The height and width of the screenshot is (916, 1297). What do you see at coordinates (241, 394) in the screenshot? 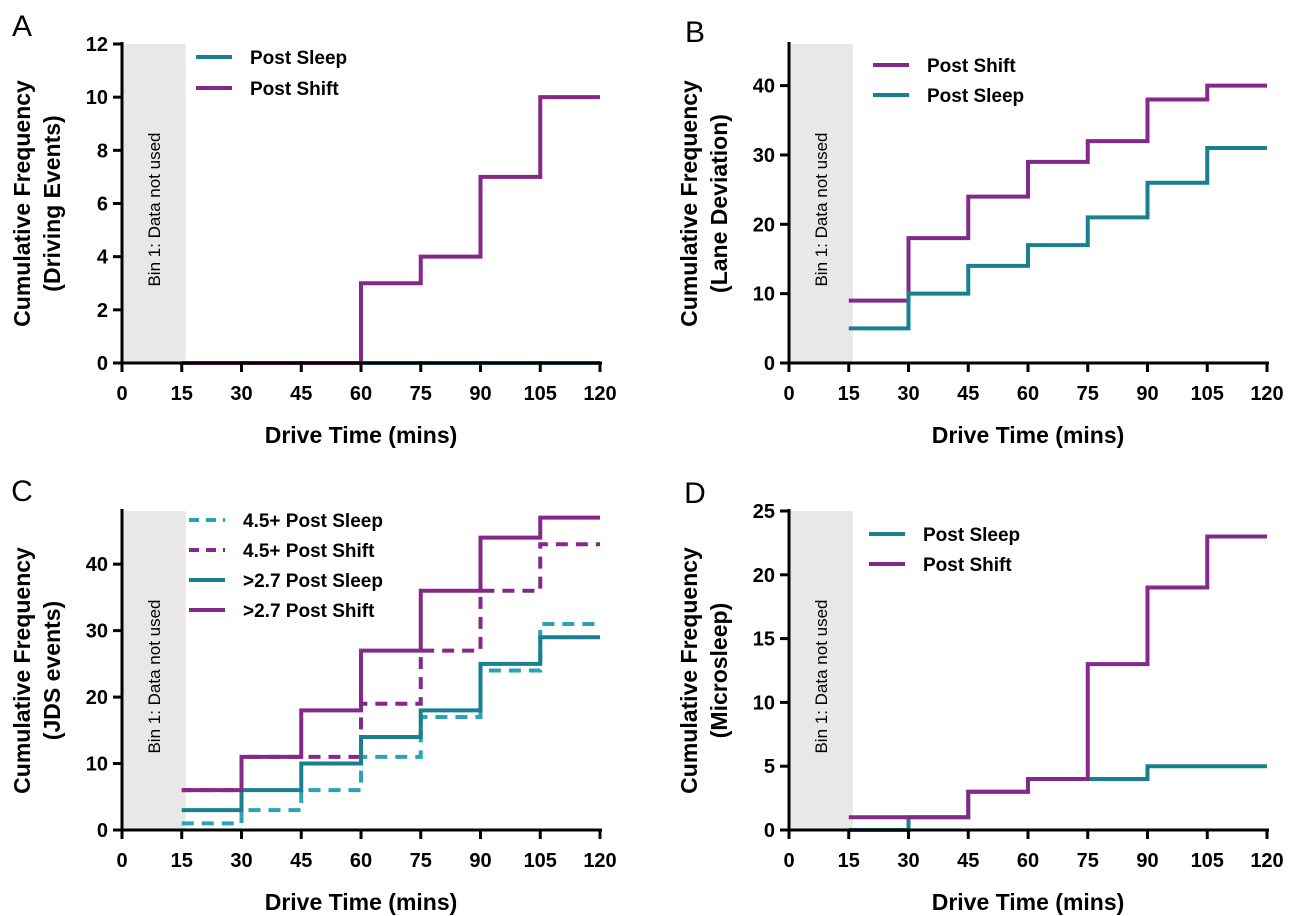
I see `panel-a-x-tick-label: 30` at bounding box center [241, 394].